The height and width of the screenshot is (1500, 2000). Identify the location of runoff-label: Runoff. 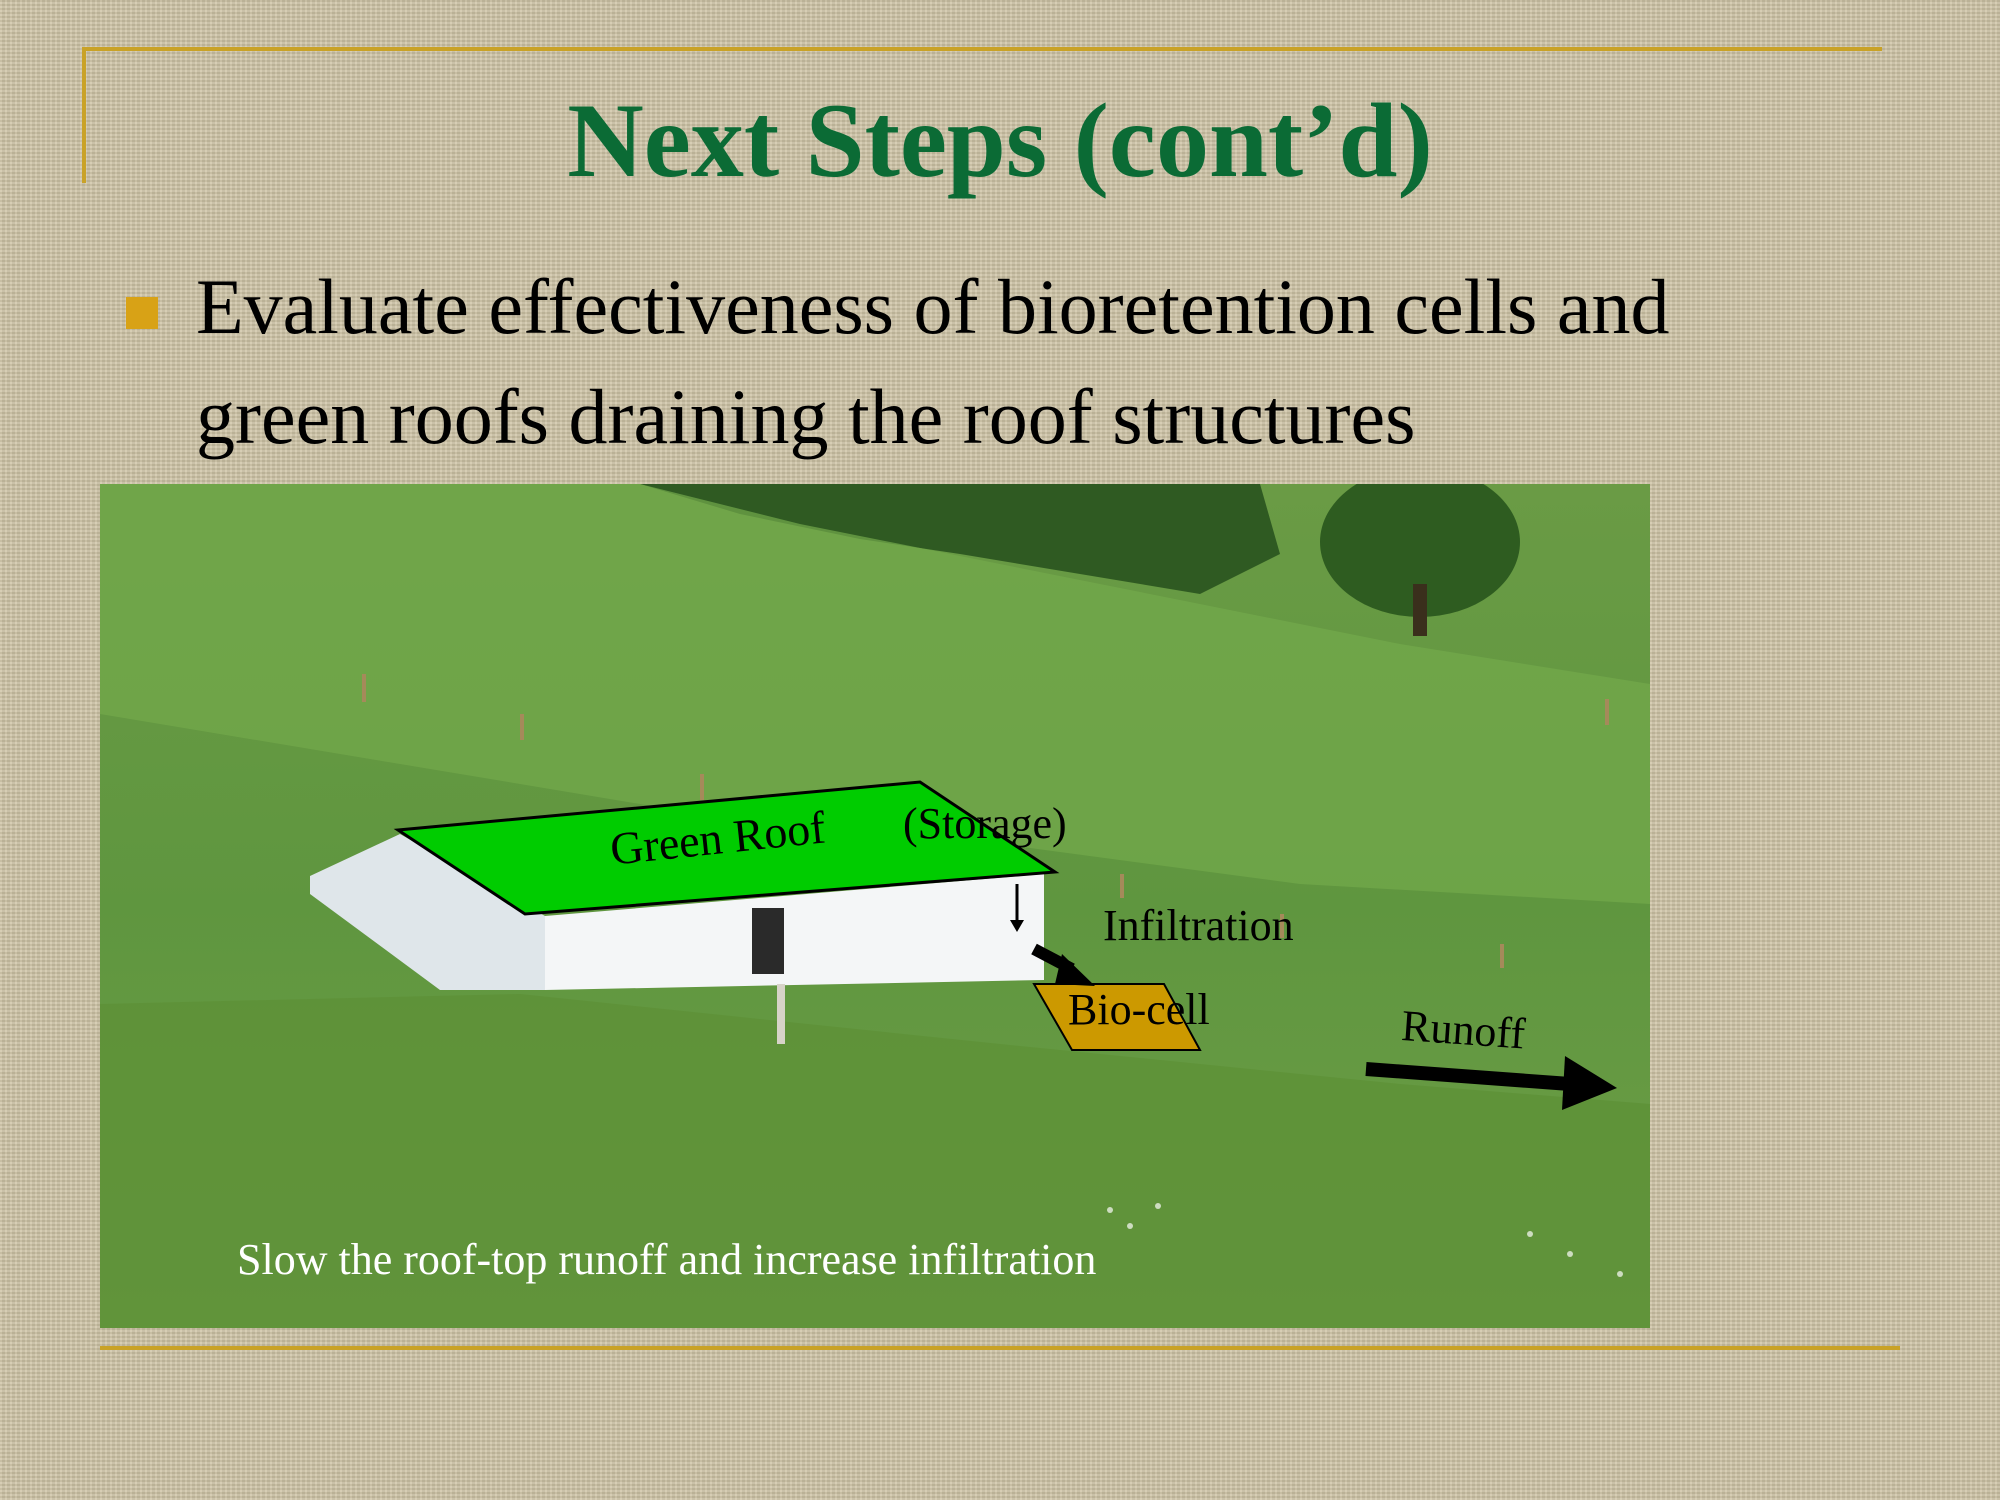
(1463, 1030).